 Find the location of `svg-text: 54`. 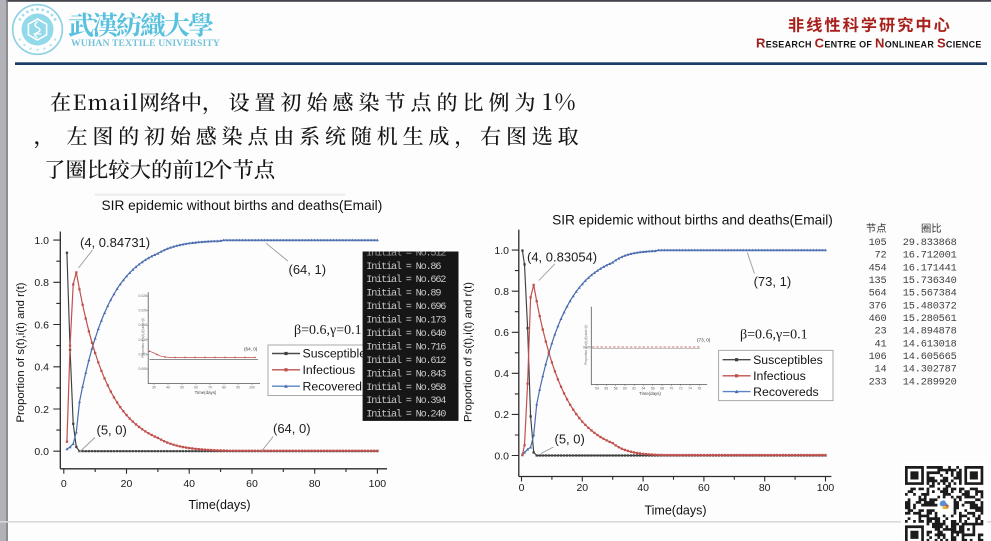

svg-text: 54 is located at coordinates (597, 389).